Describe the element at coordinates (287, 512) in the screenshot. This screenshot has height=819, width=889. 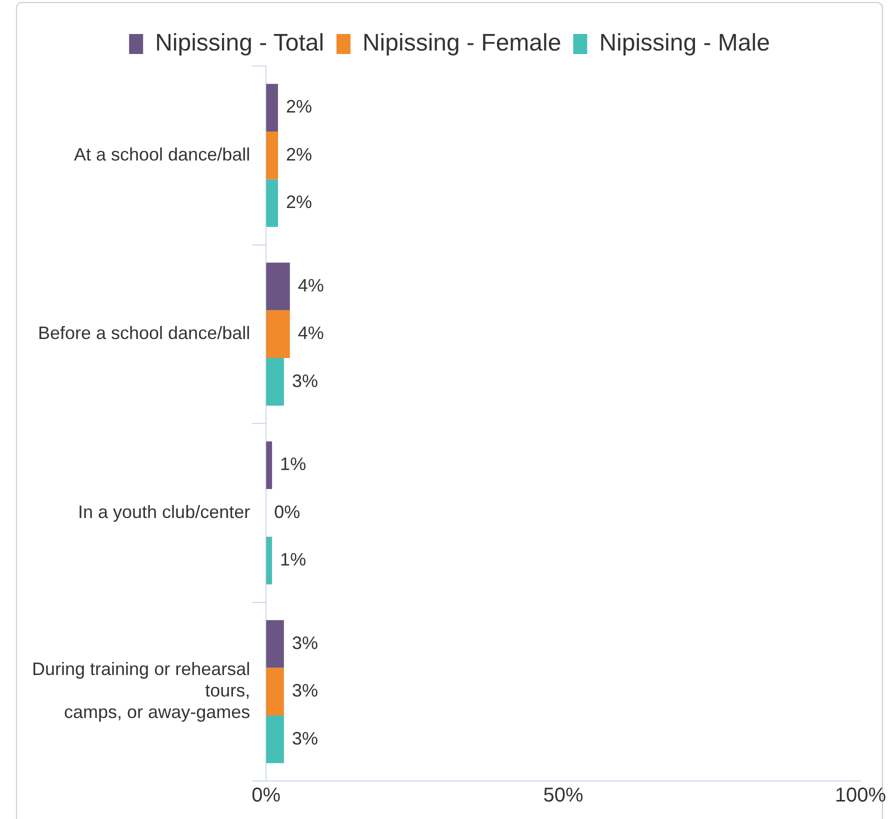
I see `data-label: 0%` at that location.